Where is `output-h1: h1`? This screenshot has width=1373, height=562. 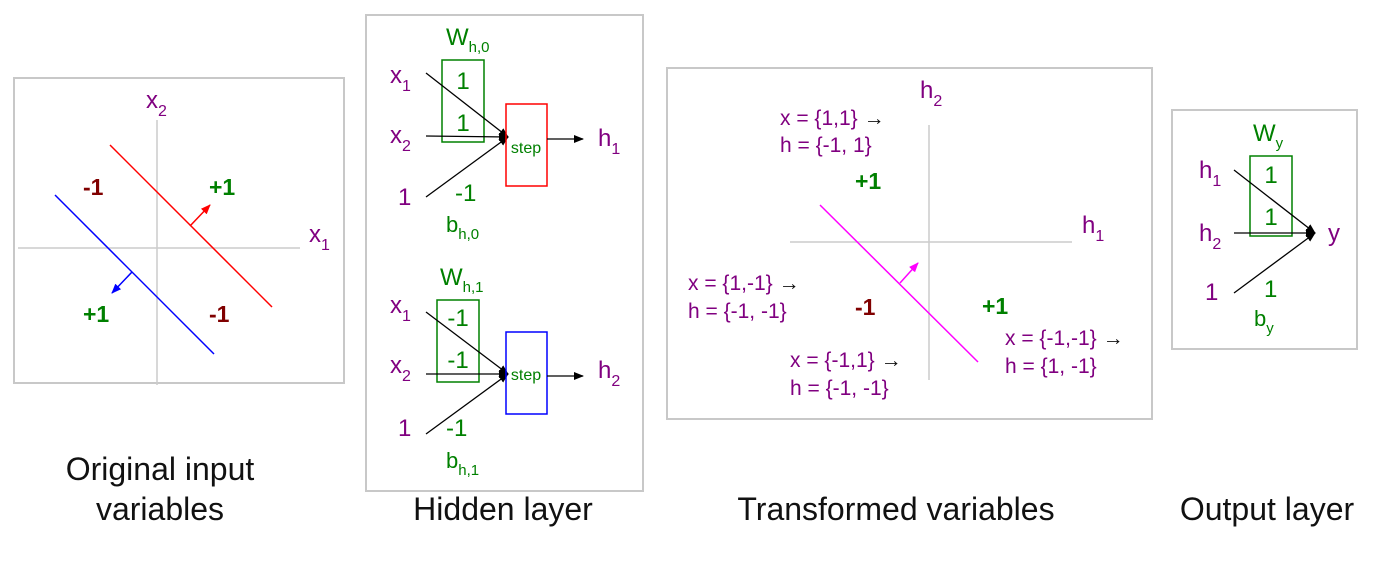 output-h1: h1 is located at coordinates (609, 141).